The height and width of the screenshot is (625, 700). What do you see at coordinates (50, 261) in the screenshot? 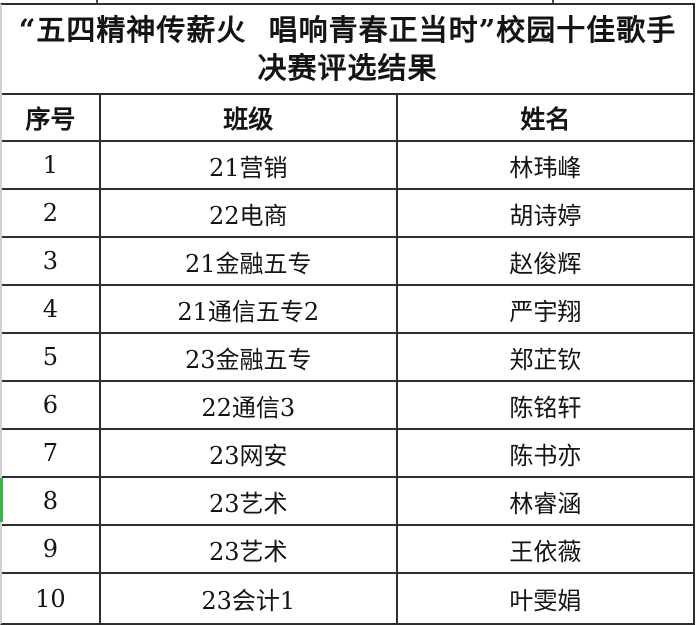
I see `cell-number: 3` at bounding box center [50, 261].